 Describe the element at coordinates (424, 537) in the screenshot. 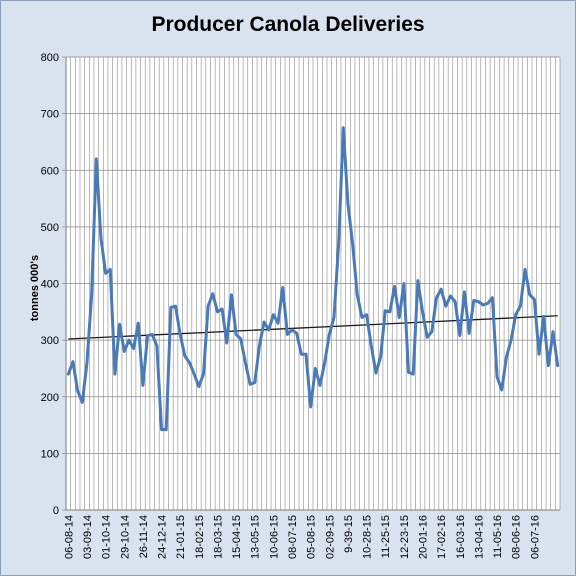

I see `x-tick-label: 20-01-16` at that location.